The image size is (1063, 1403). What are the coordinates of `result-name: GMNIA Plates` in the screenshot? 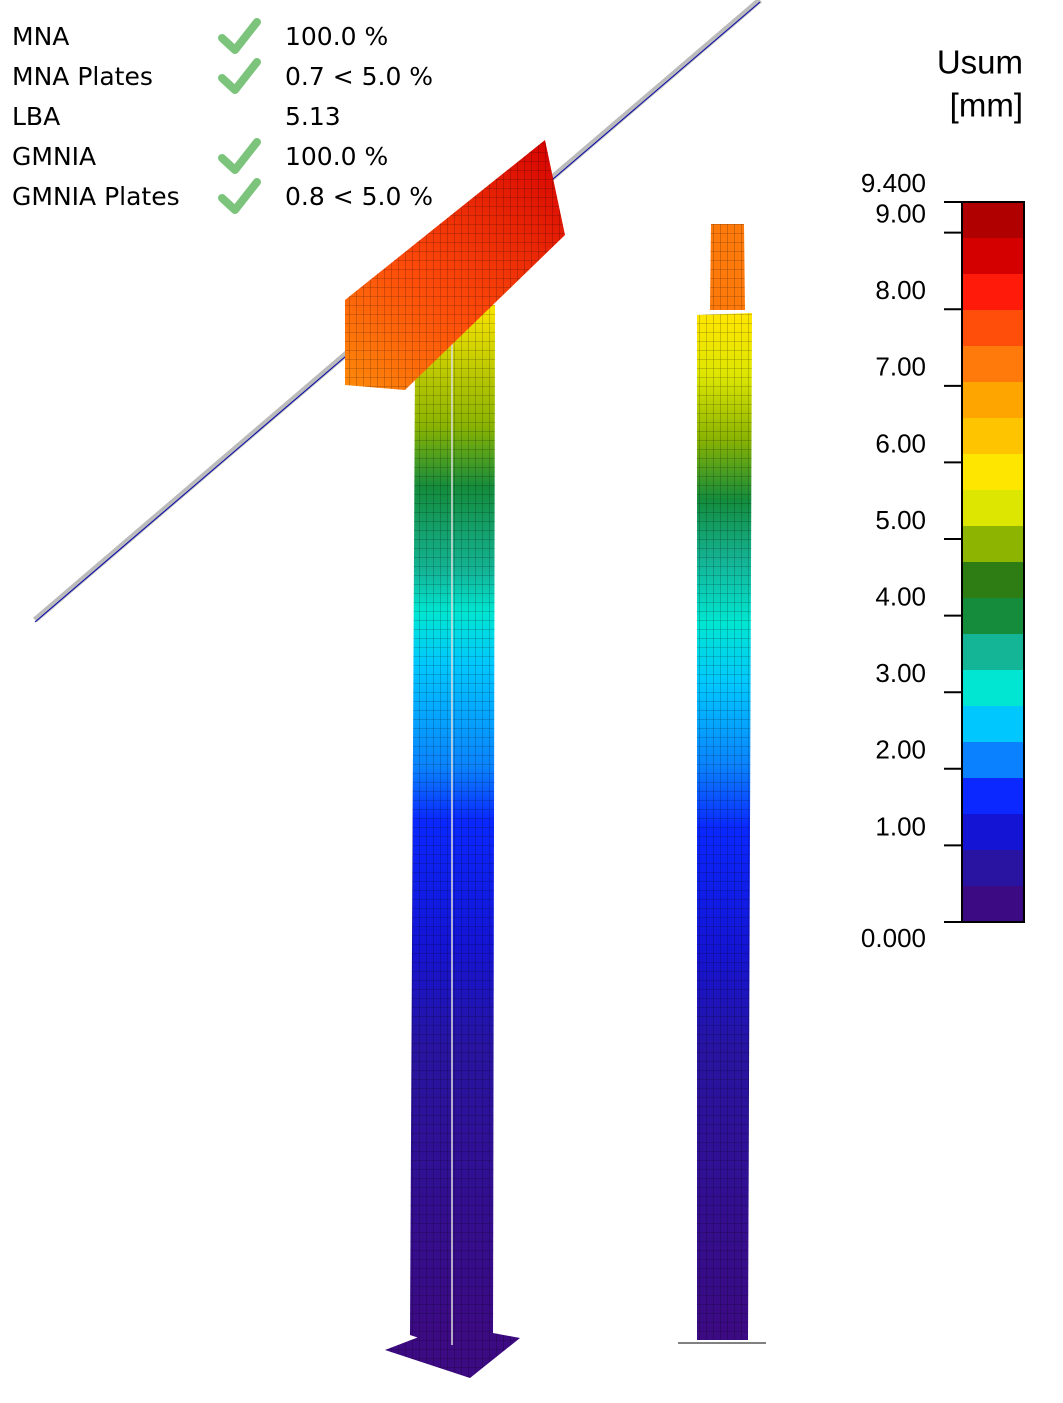 It's located at (96, 196).